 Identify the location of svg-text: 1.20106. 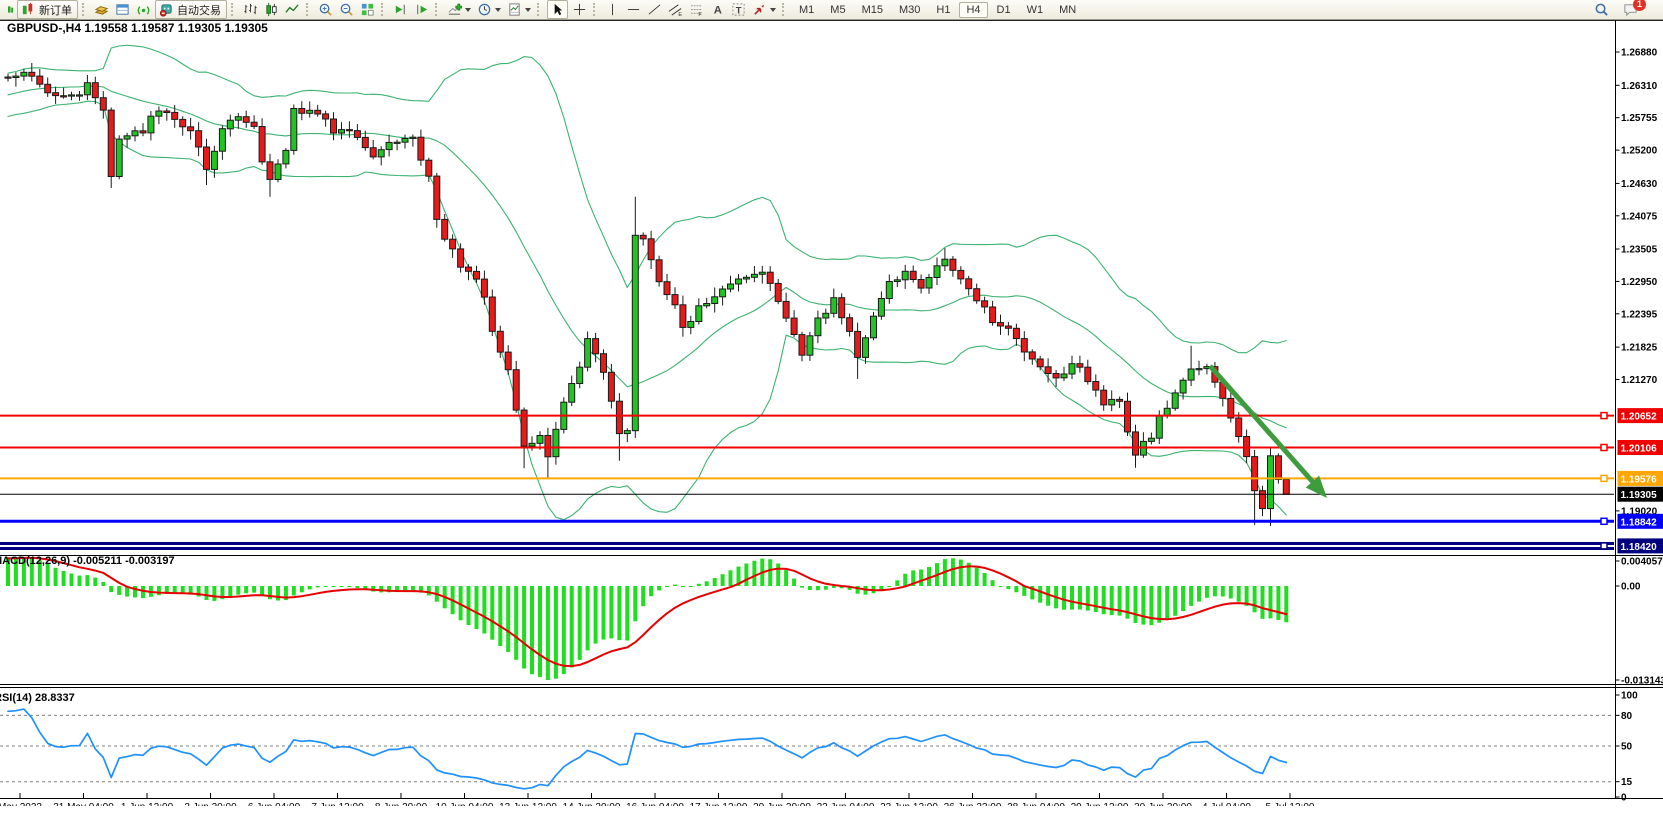
(1639, 449).